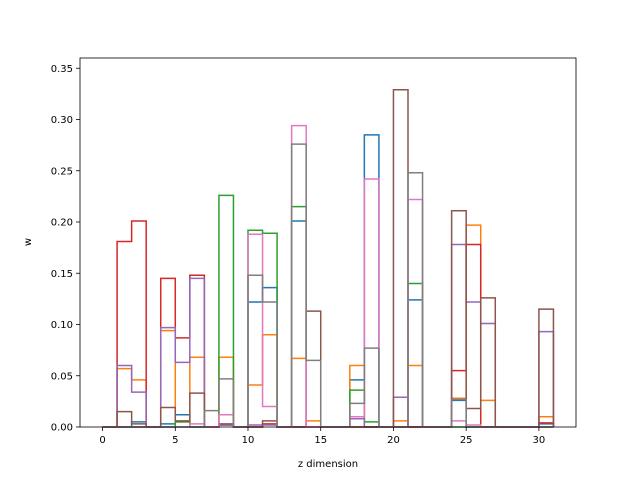  What do you see at coordinates (175, 440) in the screenshot?
I see `x-tick-label: 5` at bounding box center [175, 440].